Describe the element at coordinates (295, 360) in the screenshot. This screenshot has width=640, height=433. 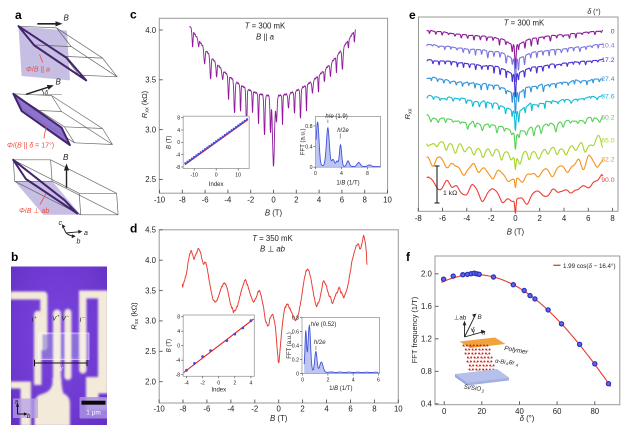
I see `svg-text: 0.2` at that location.